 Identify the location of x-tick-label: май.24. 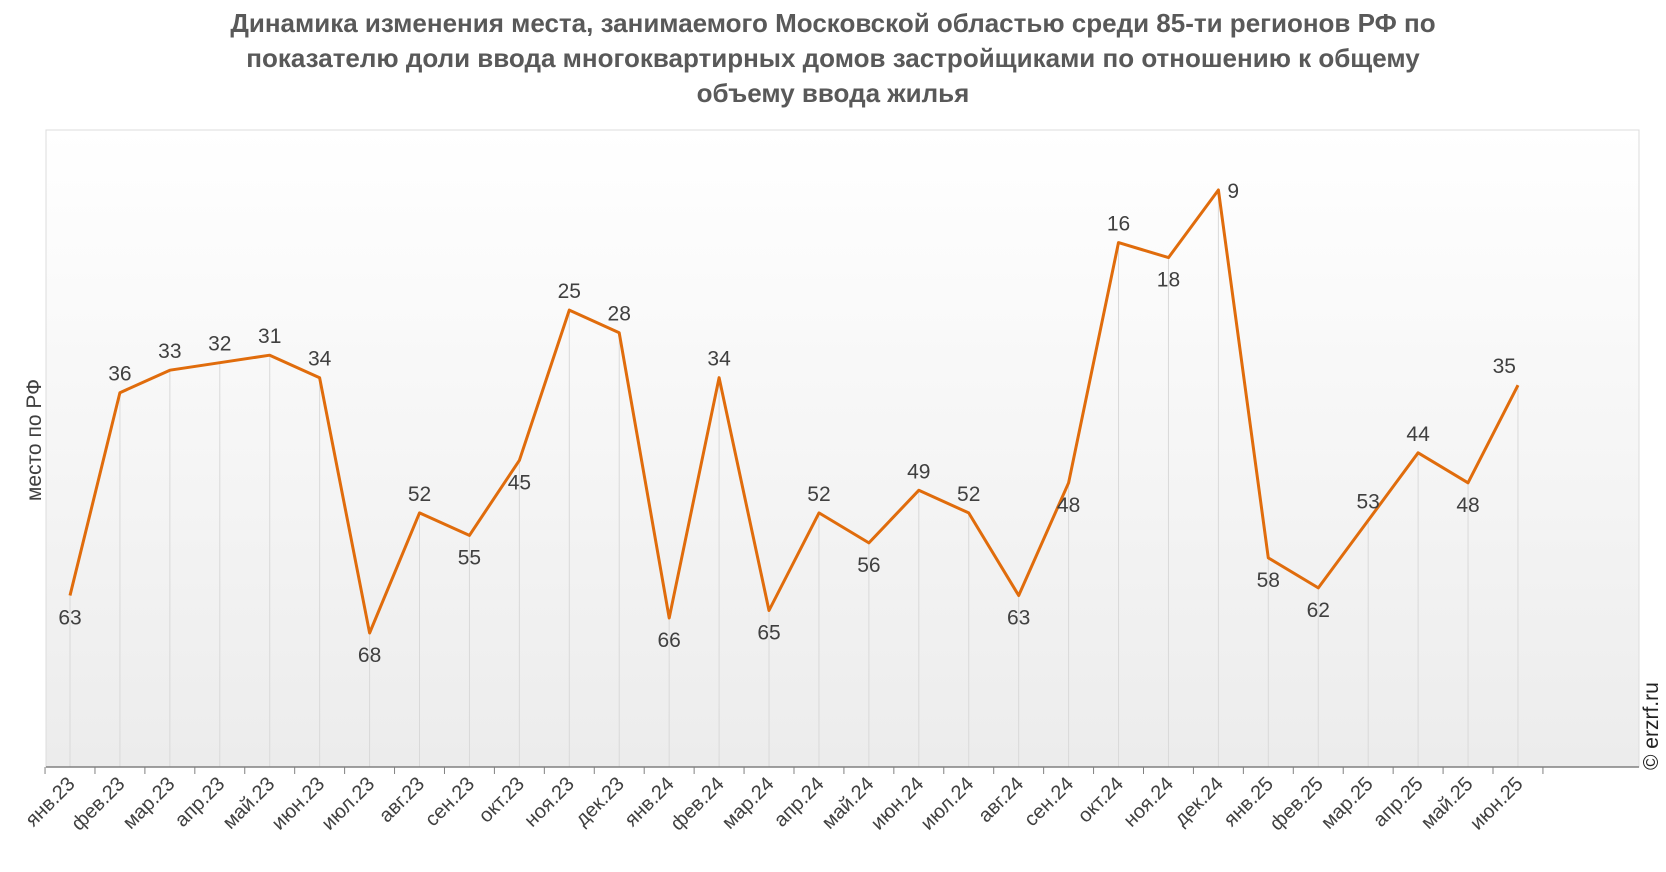
(848, 803).